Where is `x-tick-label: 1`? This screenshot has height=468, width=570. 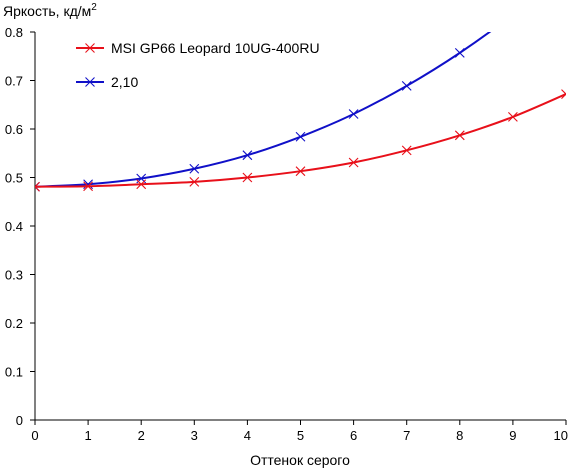 x-tick-label: 1 is located at coordinates (87, 435).